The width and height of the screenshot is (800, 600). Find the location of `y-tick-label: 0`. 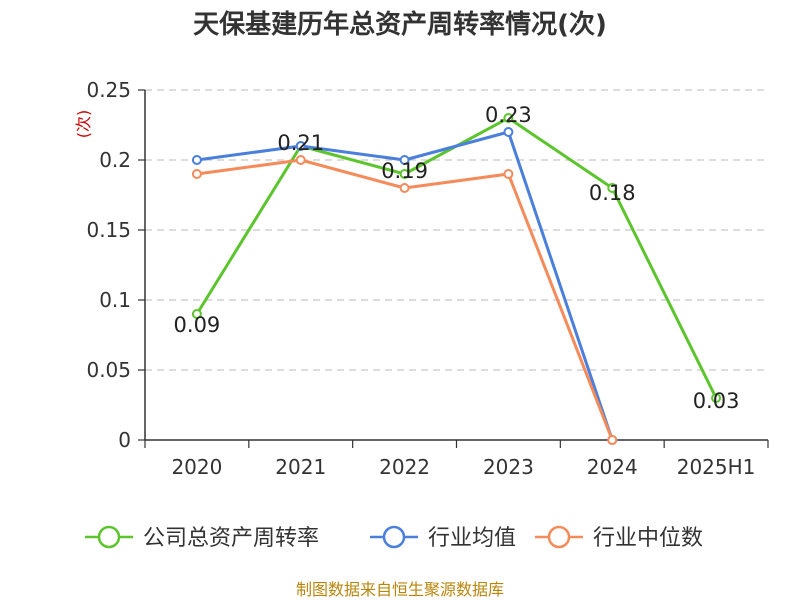

y-tick-label: 0 is located at coordinates (124, 440).